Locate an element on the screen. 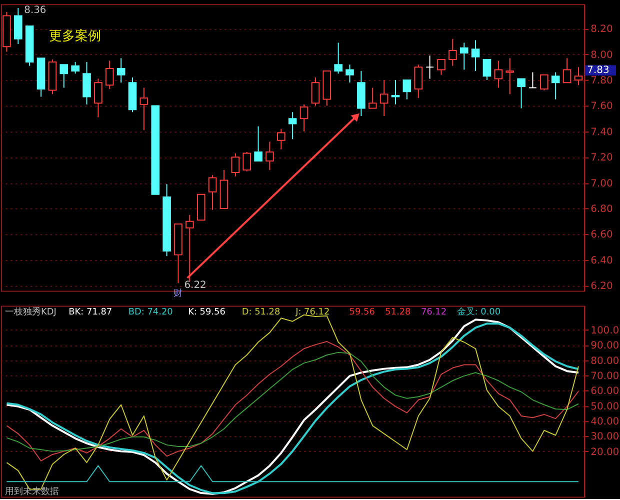  annotation: 8.36 is located at coordinates (35, 10).